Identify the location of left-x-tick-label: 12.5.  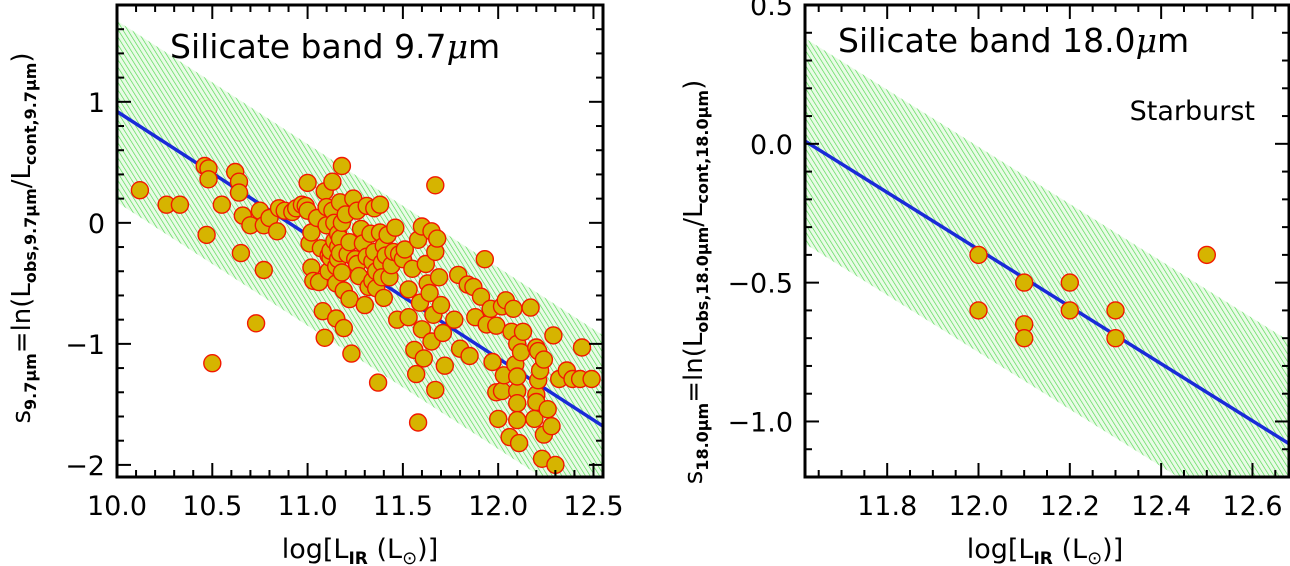
(593, 506).